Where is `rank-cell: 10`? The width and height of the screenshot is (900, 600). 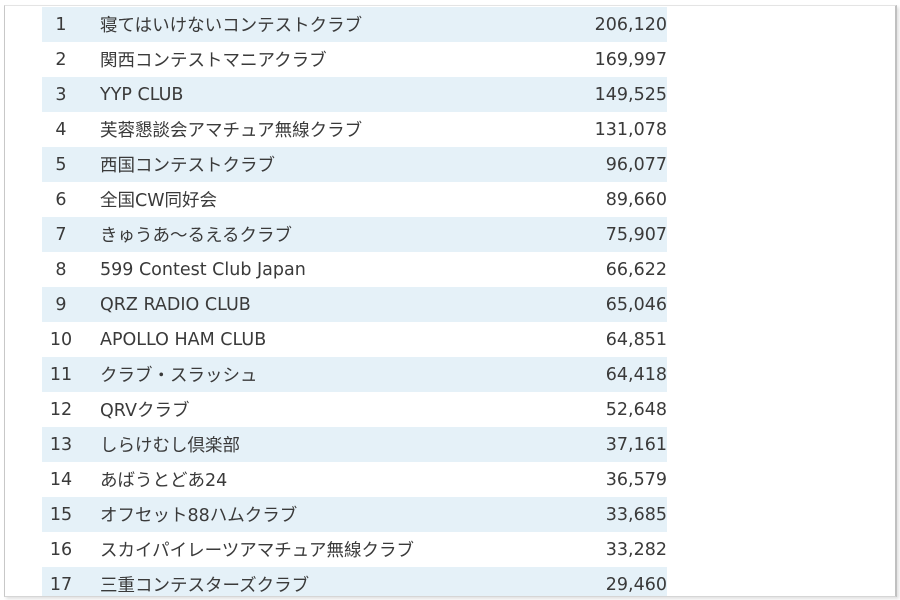
rank-cell: 10 is located at coordinates (61, 339).